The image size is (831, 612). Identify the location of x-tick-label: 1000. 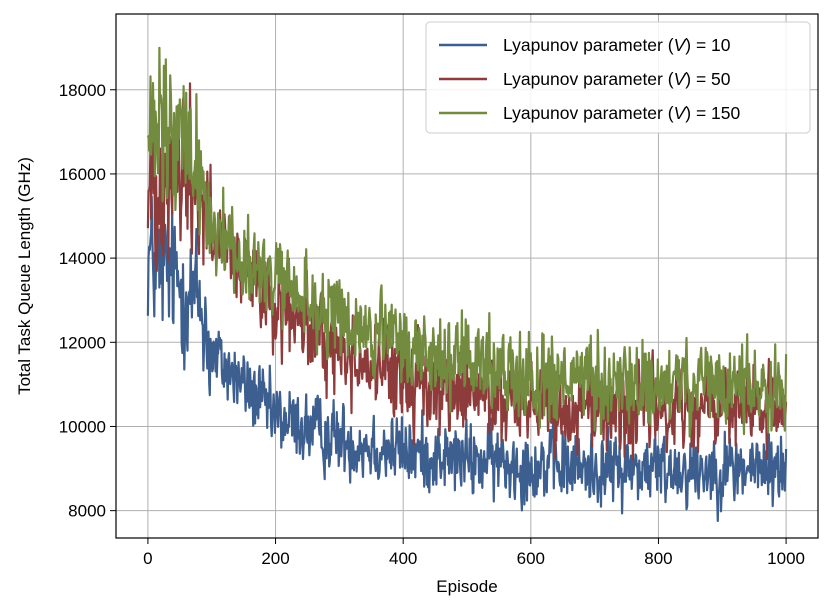
(786, 558).